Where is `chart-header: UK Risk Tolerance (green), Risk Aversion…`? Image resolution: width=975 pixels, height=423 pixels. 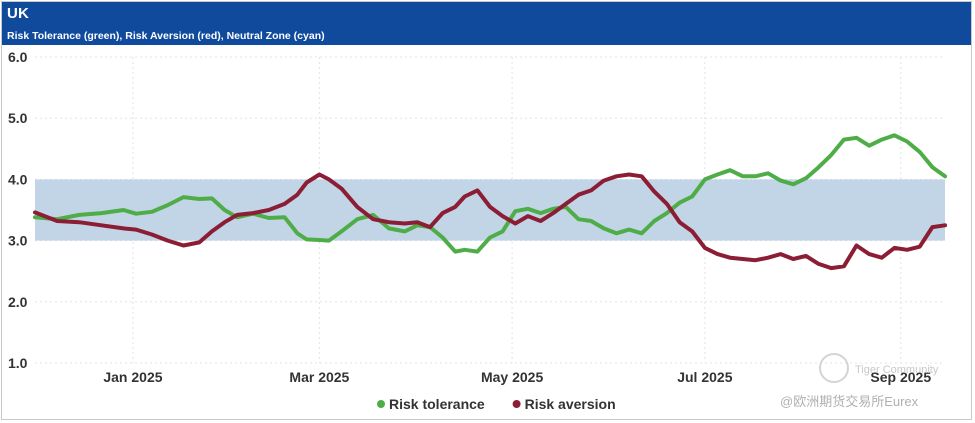
chart-header: UK Risk Tolerance (green), Risk Aversion… is located at coordinates (486, 23).